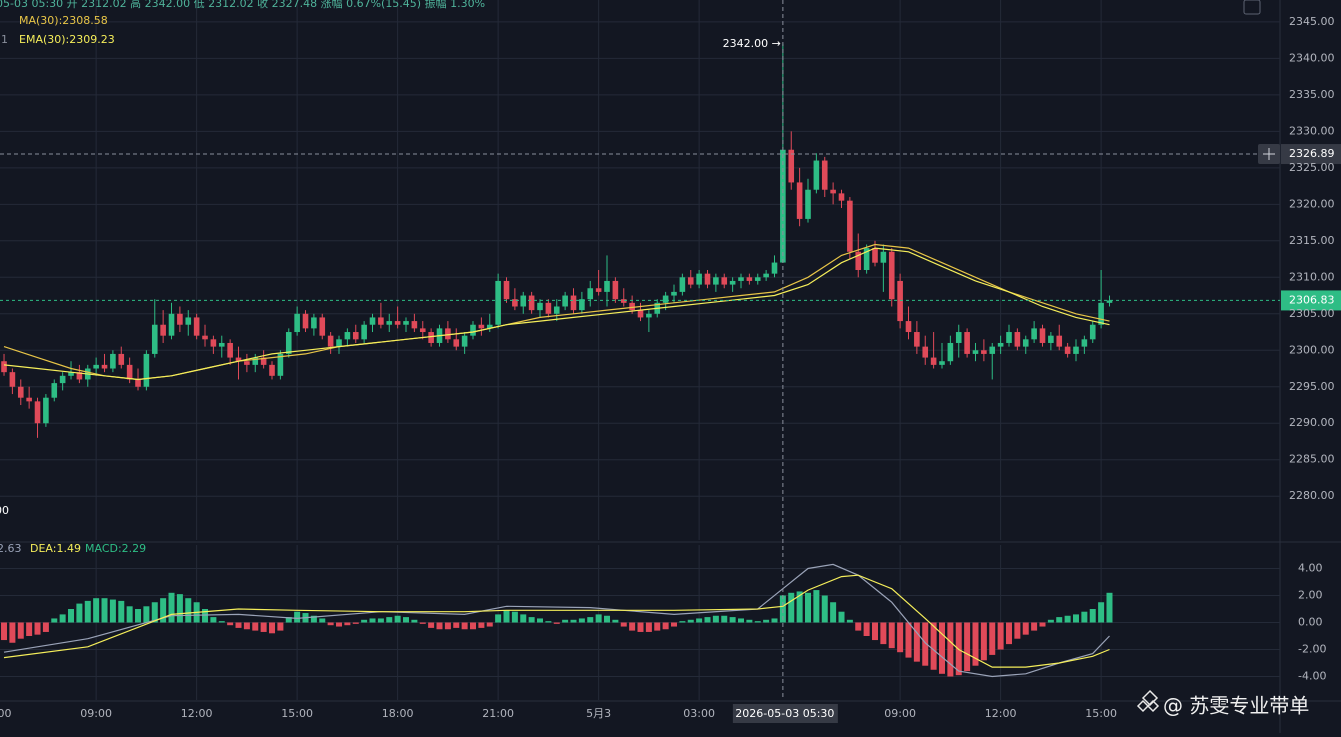 The width and height of the screenshot is (1341, 737). I want to click on legend-entry: DEA:1.49, so click(55, 548).